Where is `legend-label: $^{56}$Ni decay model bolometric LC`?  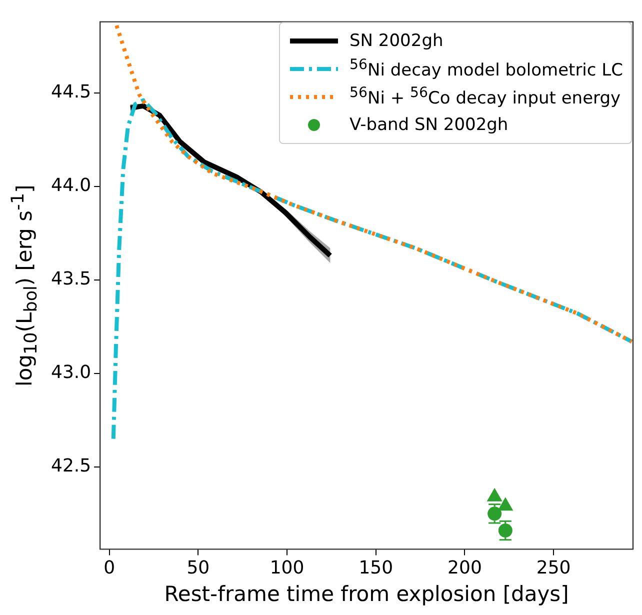 legend-label: $^{56}$Ni decay model bolometric LC is located at coordinates (486, 69).